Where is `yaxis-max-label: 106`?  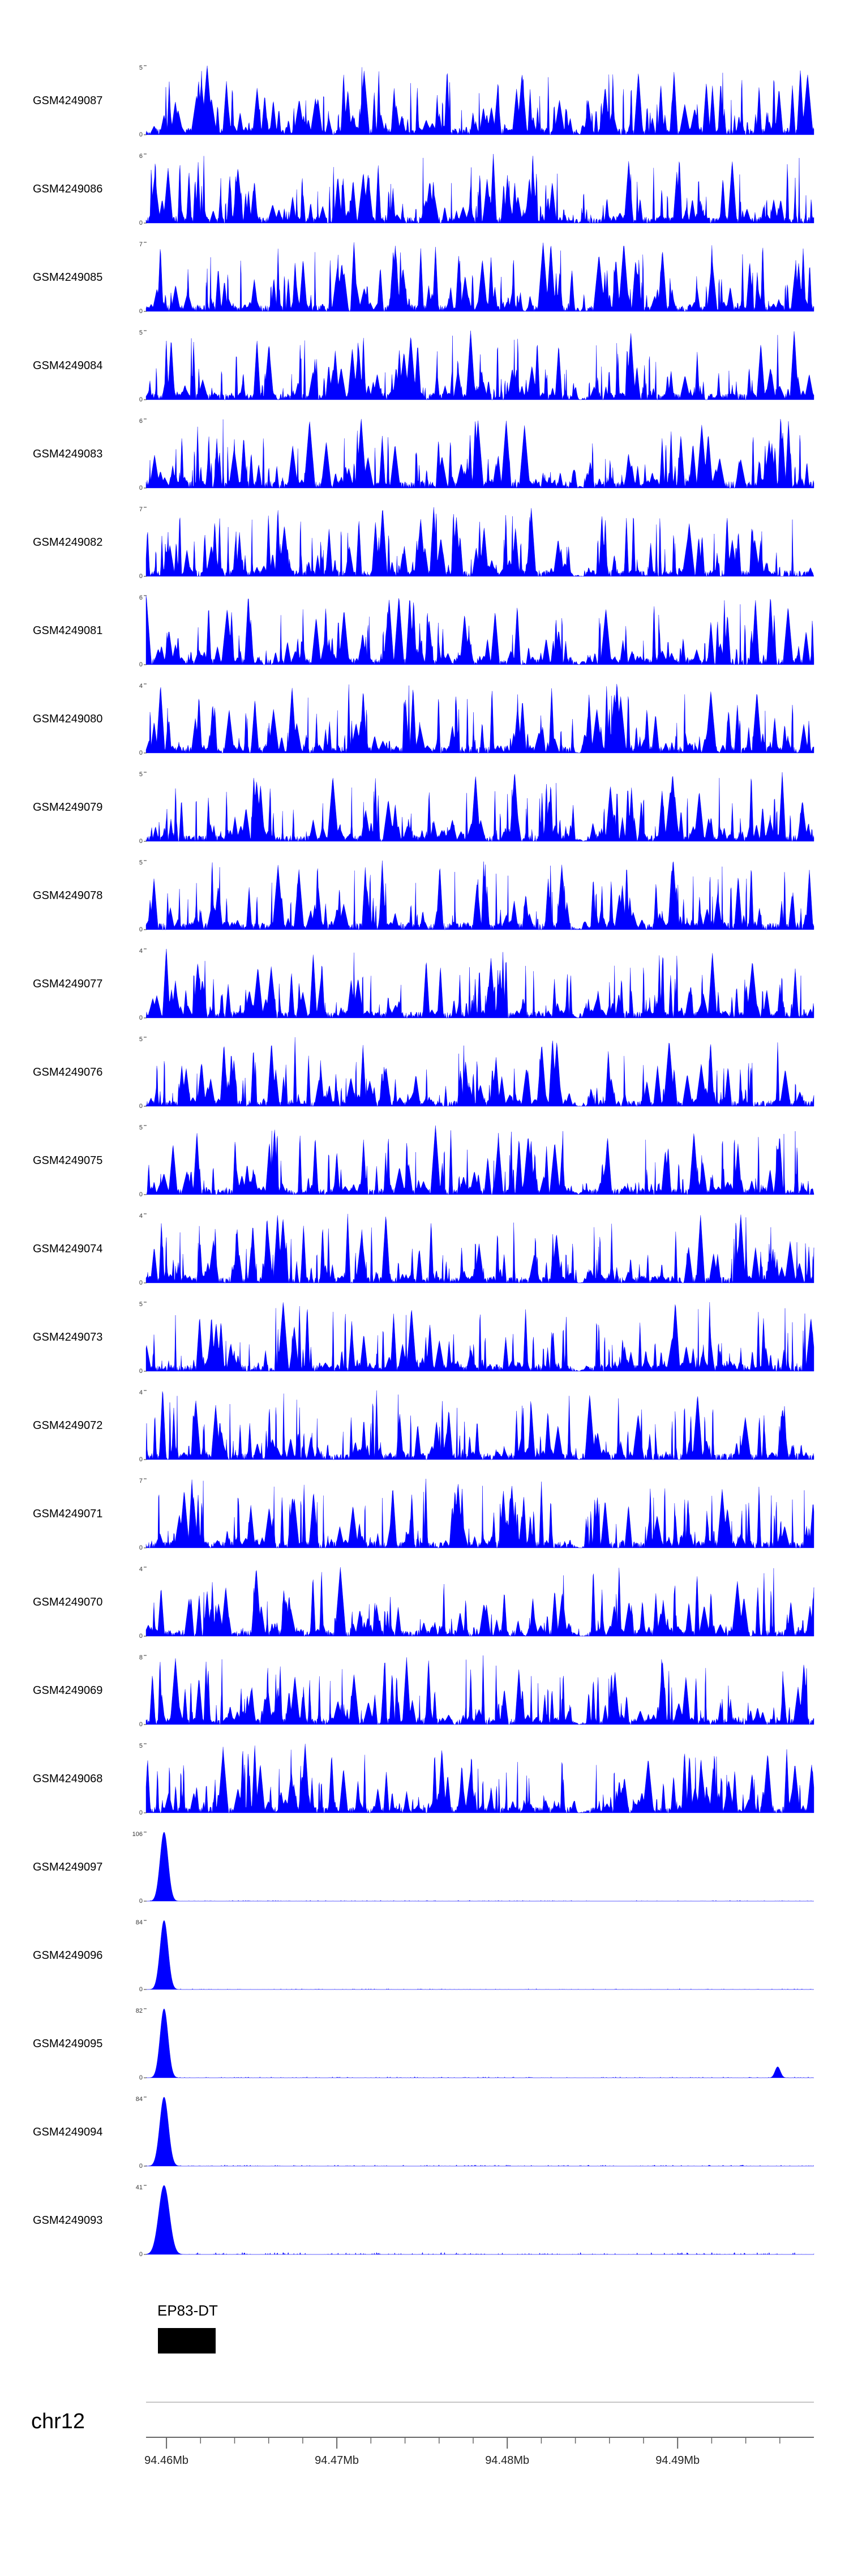 yaxis-max-label: 106 is located at coordinates (137, 1834).